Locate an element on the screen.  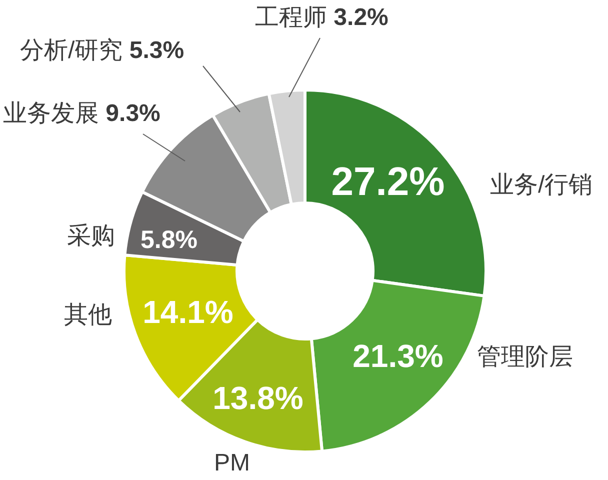
slice-label: 工程师 is located at coordinates (294, 17).